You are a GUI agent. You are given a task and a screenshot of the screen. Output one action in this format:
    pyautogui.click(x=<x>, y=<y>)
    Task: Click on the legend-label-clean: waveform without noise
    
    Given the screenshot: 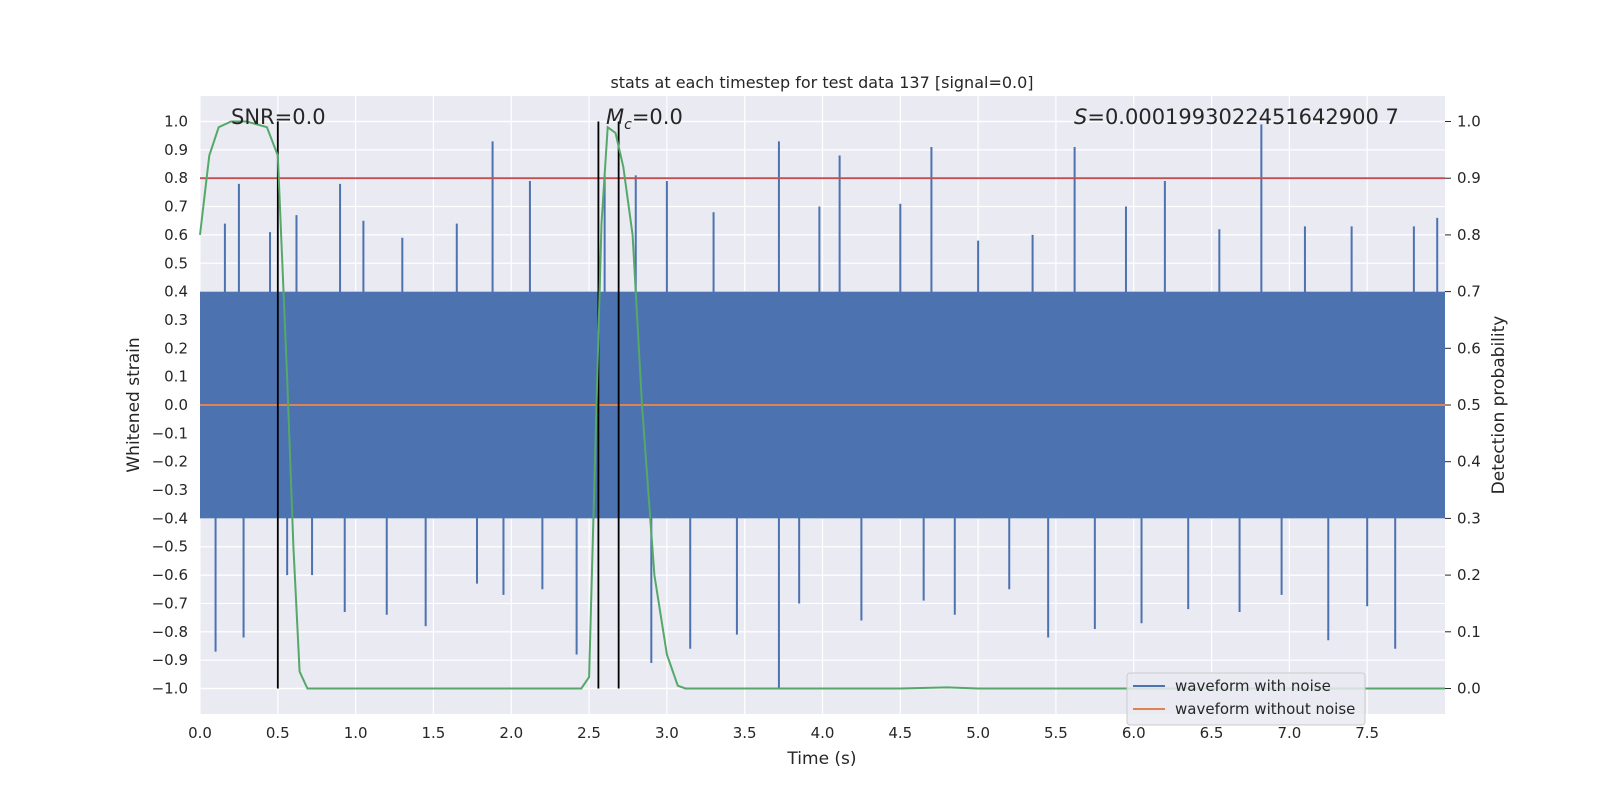 What is the action you would take?
    pyautogui.click(x=1265, y=709)
    